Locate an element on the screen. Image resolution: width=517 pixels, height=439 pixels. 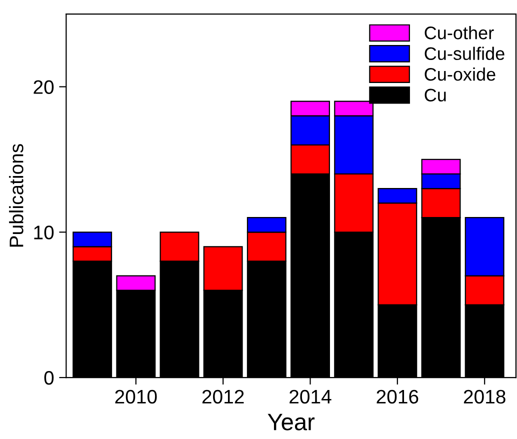
x-tick-label: 2018 is located at coordinates (485, 397).